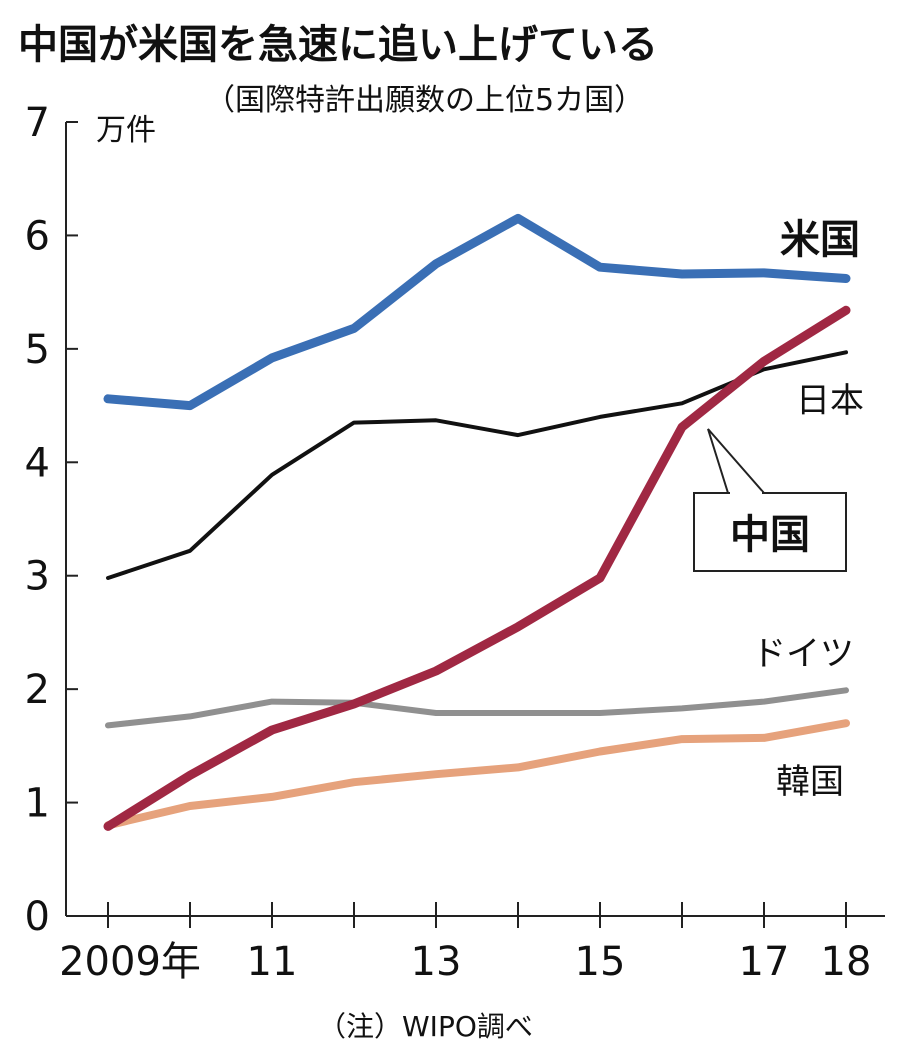  Describe the element at coordinates (37, 577) in the screenshot. I see `y-tick-label: 3` at that location.